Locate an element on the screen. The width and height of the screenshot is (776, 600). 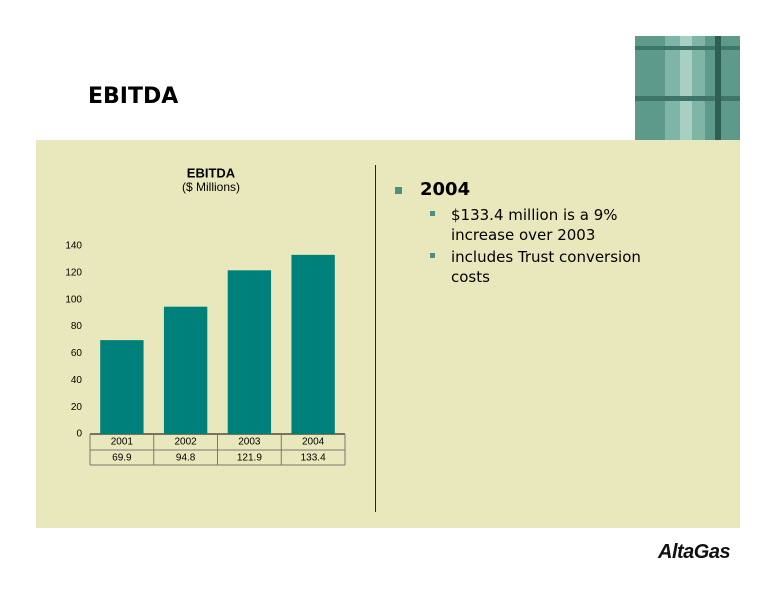
x-tick-label: 2003 is located at coordinates (249, 442).